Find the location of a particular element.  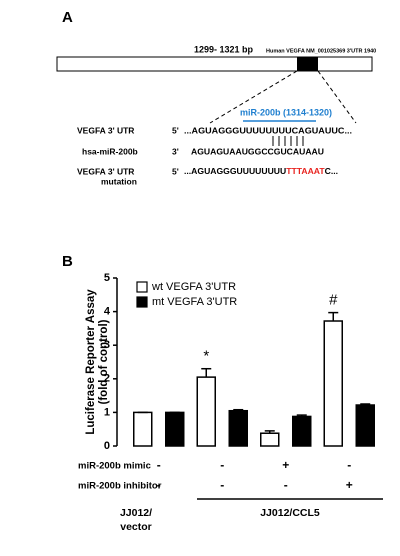

row-name: mutation is located at coordinates (119, 181).